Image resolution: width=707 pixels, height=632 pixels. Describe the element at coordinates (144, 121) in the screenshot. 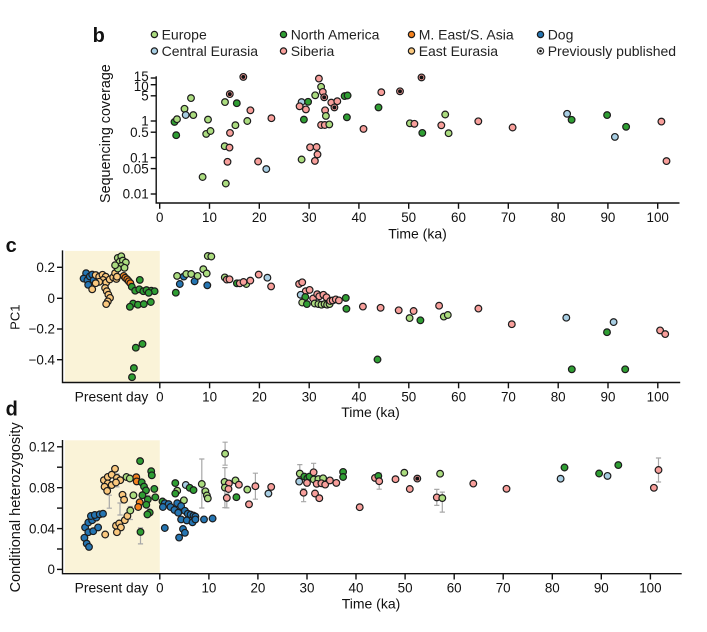

I see `svg-text: 1` at that location.